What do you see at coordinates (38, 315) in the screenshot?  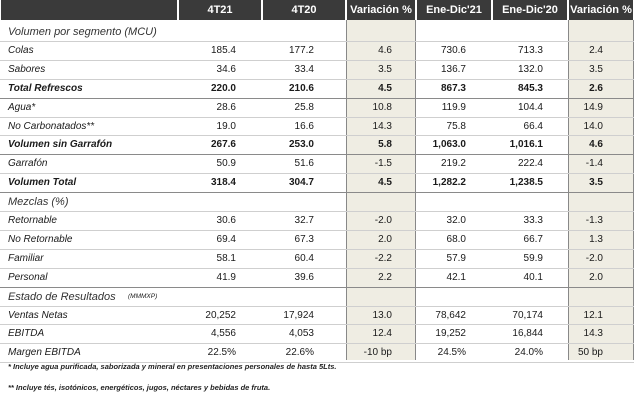 I see `row-label: Ventas Netas` at bounding box center [38, 315].